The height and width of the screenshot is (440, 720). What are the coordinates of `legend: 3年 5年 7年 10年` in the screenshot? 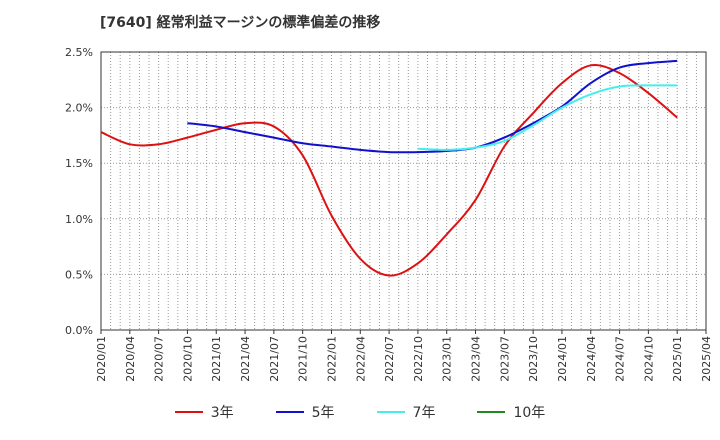 It's located at (360, 412).